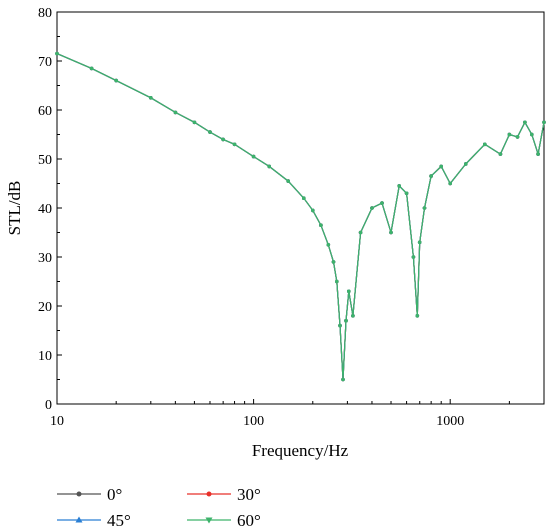 The image size is (550, 530). Describe the element at coordinates (300, 450) in the screenshot. I see `x-axis-title: Frequency/Hz` at that location.